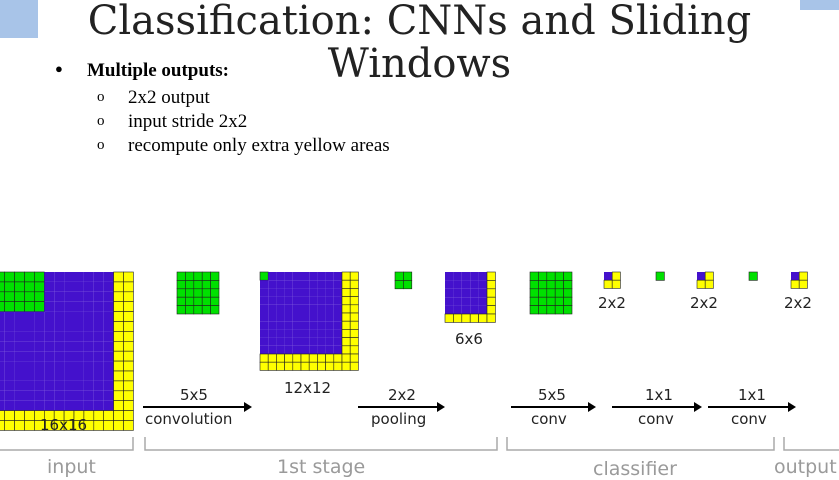  I want to click on grid-pooled, so click(470, 297).